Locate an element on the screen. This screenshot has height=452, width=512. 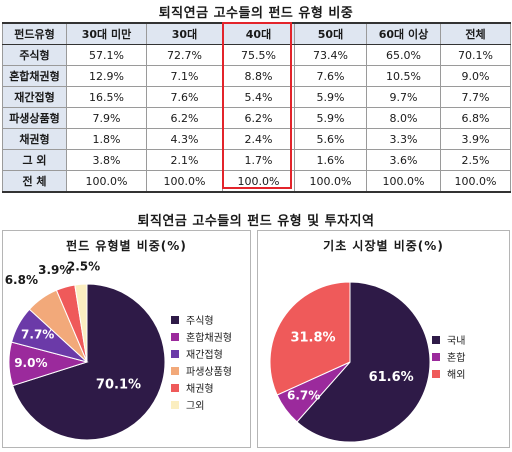
table-title: 퇴직연금 고수들의 펀드 유형 비중 is located at coordinates (256, 13).